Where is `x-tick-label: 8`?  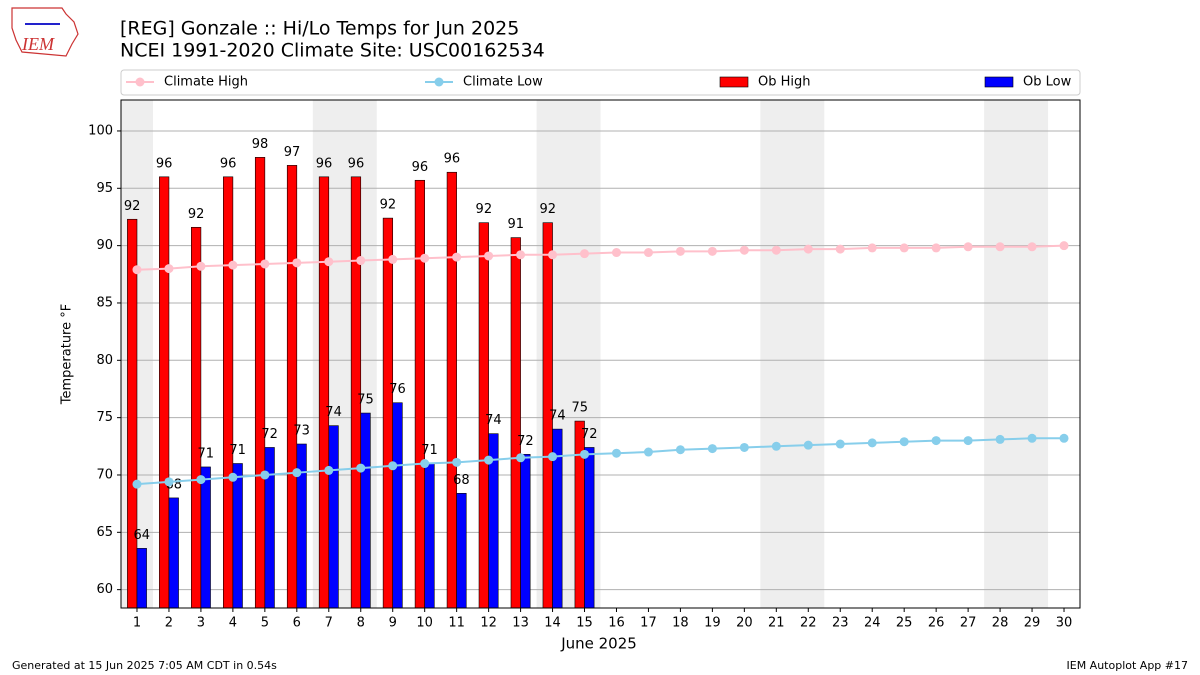 x-tick-label: 8 is located at coordinates (361, 623).